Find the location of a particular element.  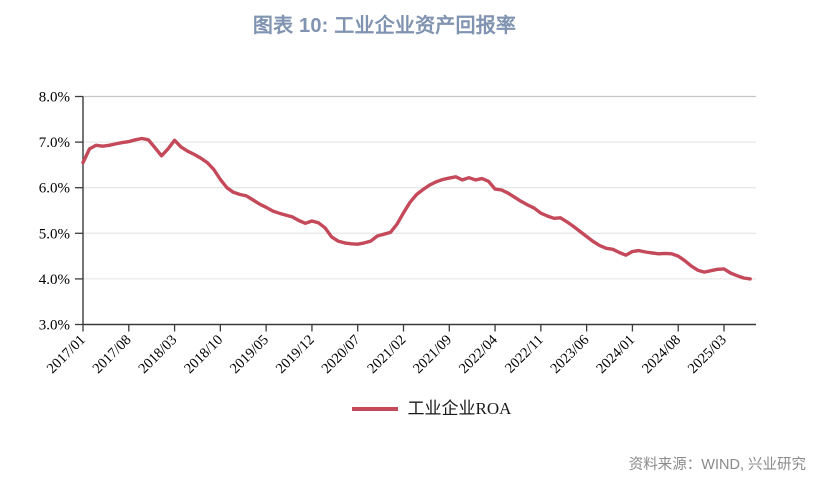

x-tick-label: 2017/01 is located at coordinates (66, 354).